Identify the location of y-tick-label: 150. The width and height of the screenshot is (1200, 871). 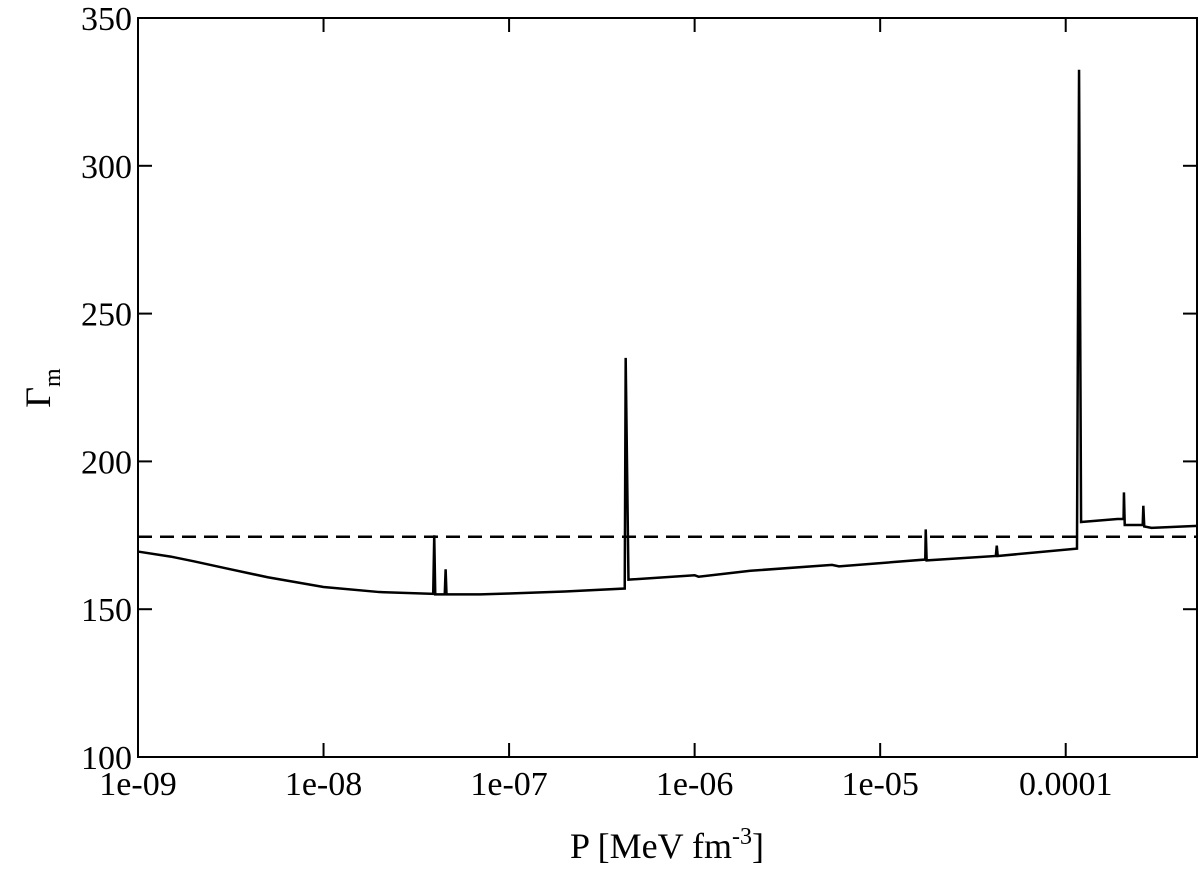
(106, 610).